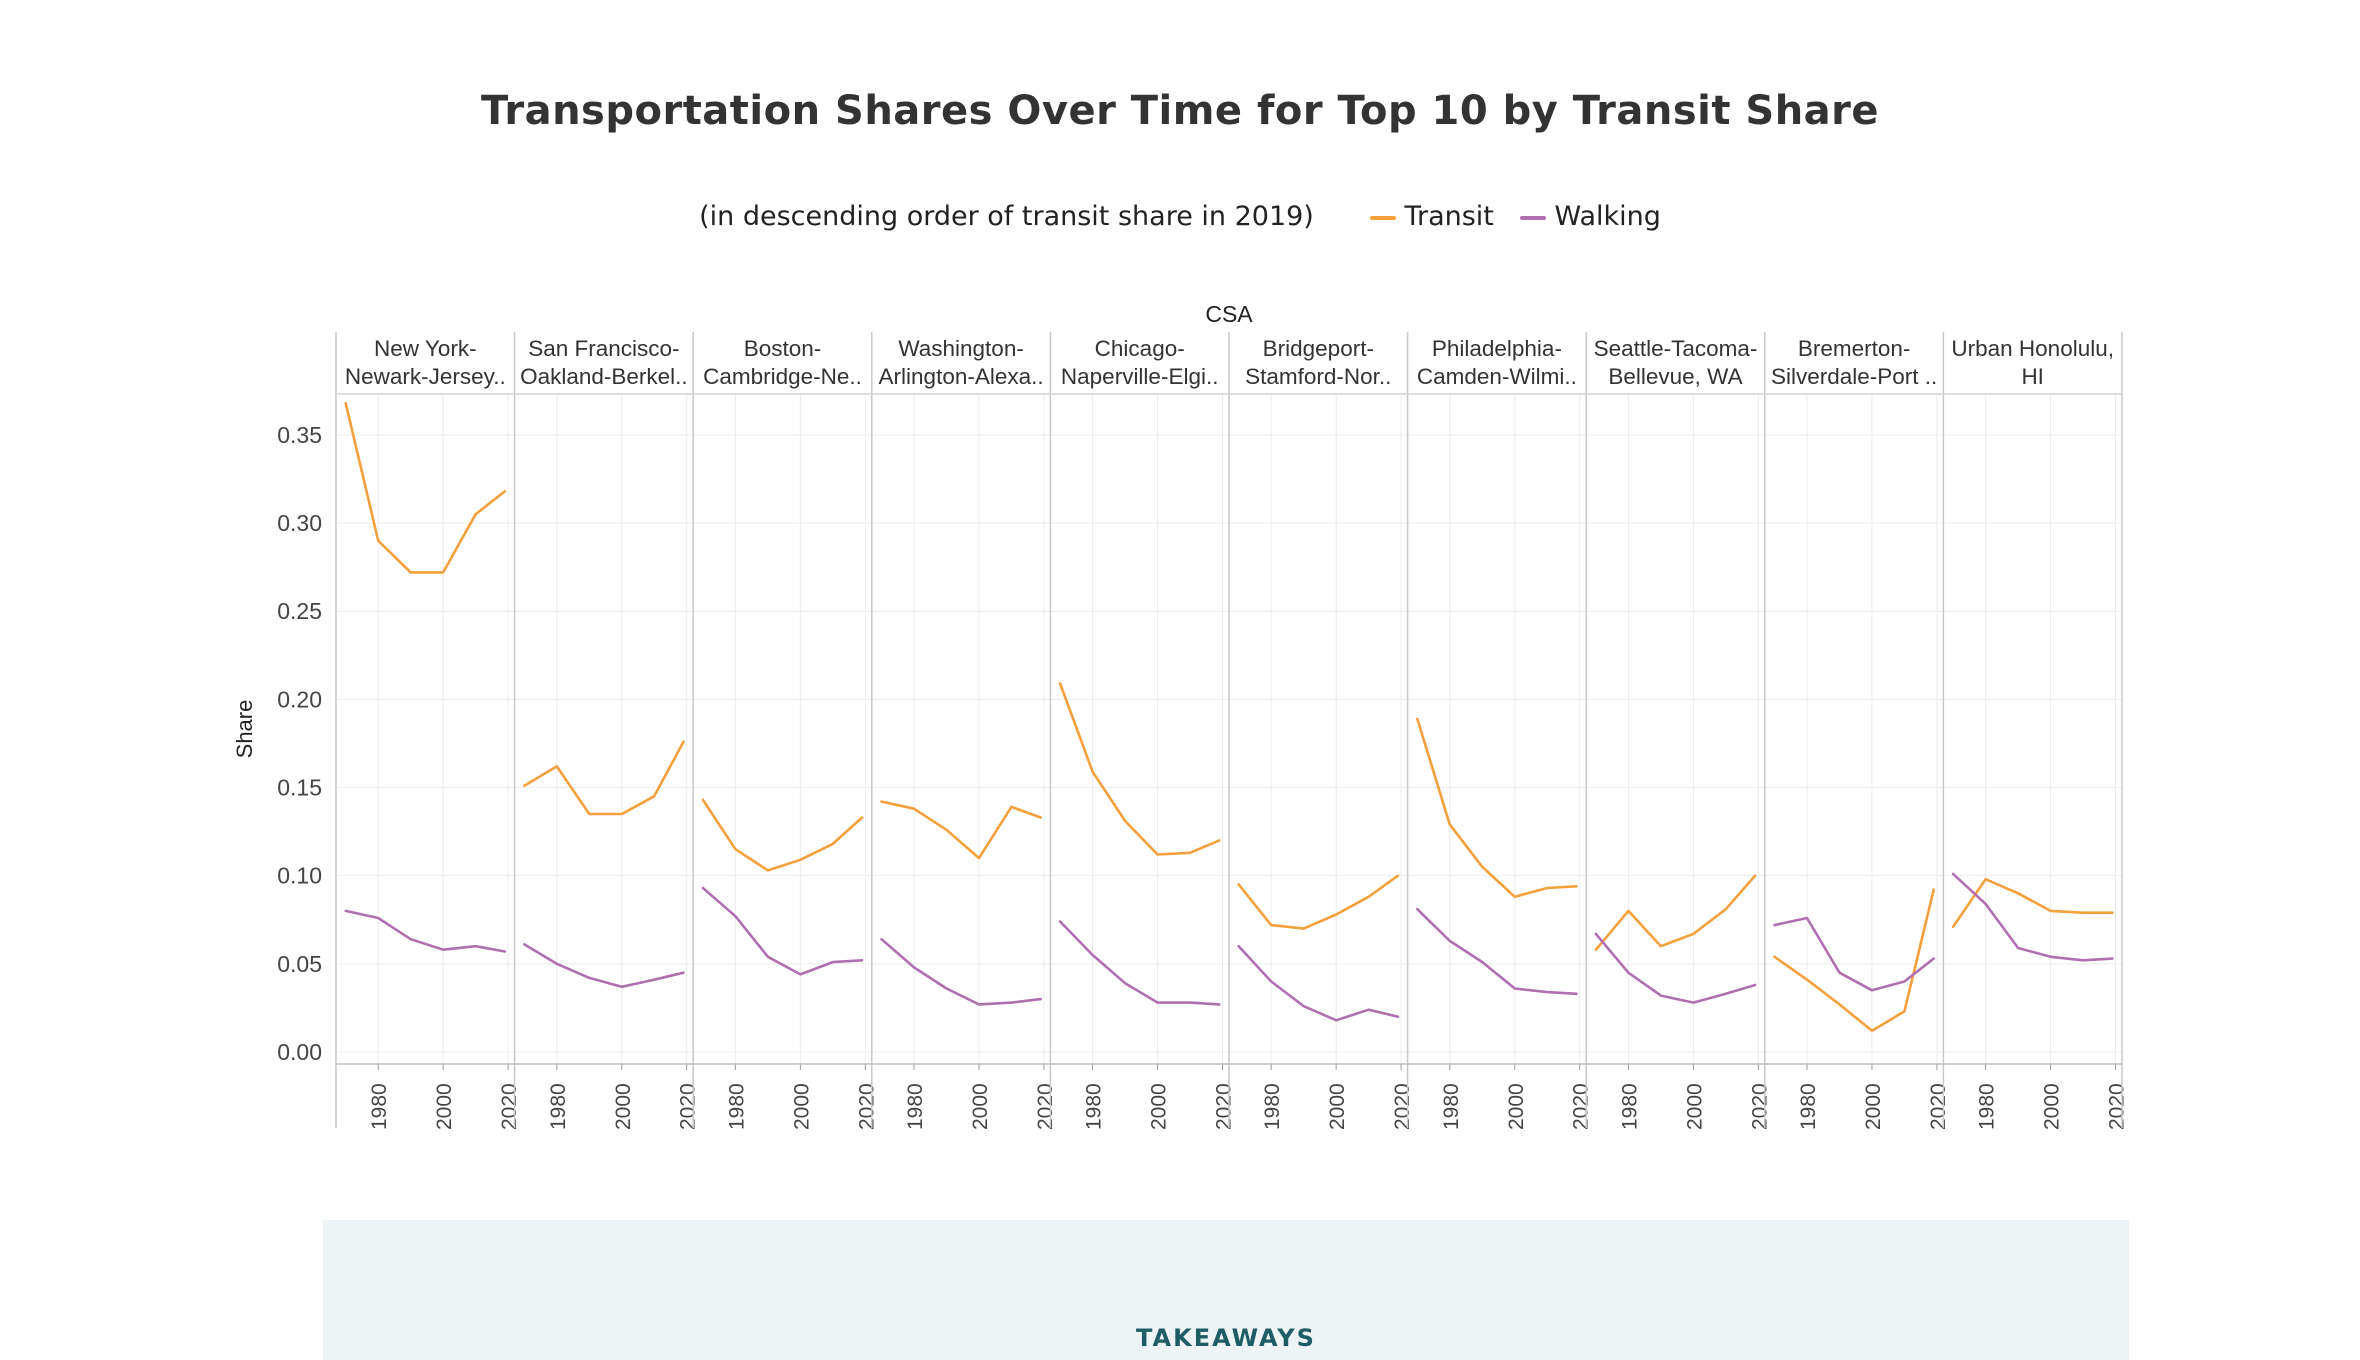 The height and width of the screenshot is (1360, 2360). Describe the element at coordinates (1675, 376) in the screenshot. I see `panel-header-label: Bellevue, WA` at that location.